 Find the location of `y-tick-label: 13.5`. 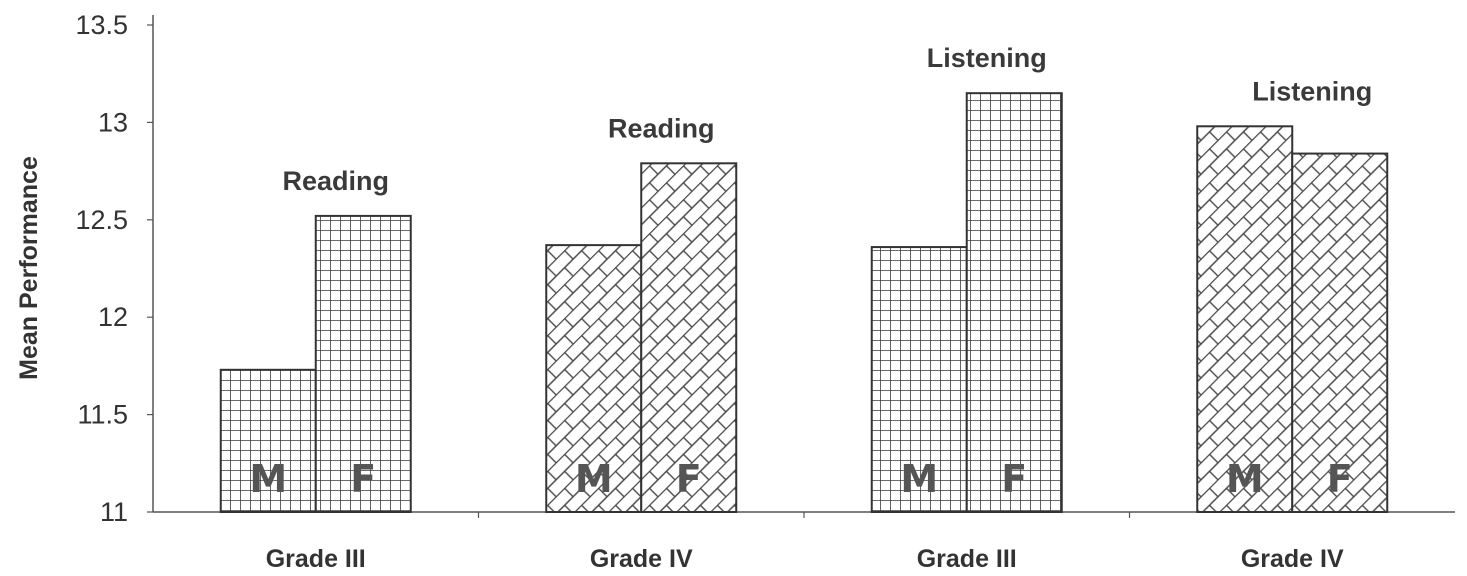

y-tick-label: 13.5 is located at coordinates (101, 25).